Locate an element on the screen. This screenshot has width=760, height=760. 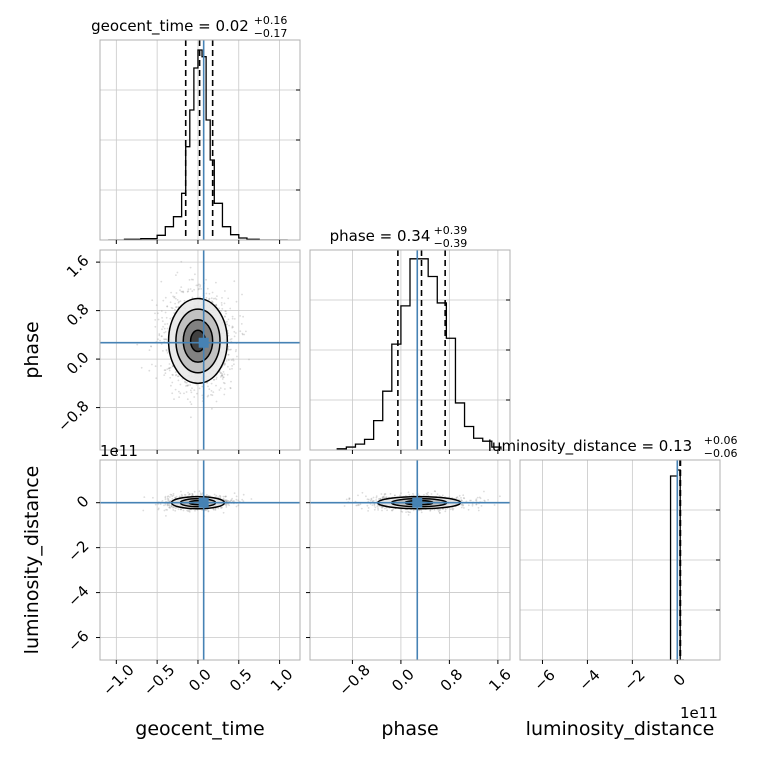
x-tick-label: 0.0 is located at coordinates (200, 680).